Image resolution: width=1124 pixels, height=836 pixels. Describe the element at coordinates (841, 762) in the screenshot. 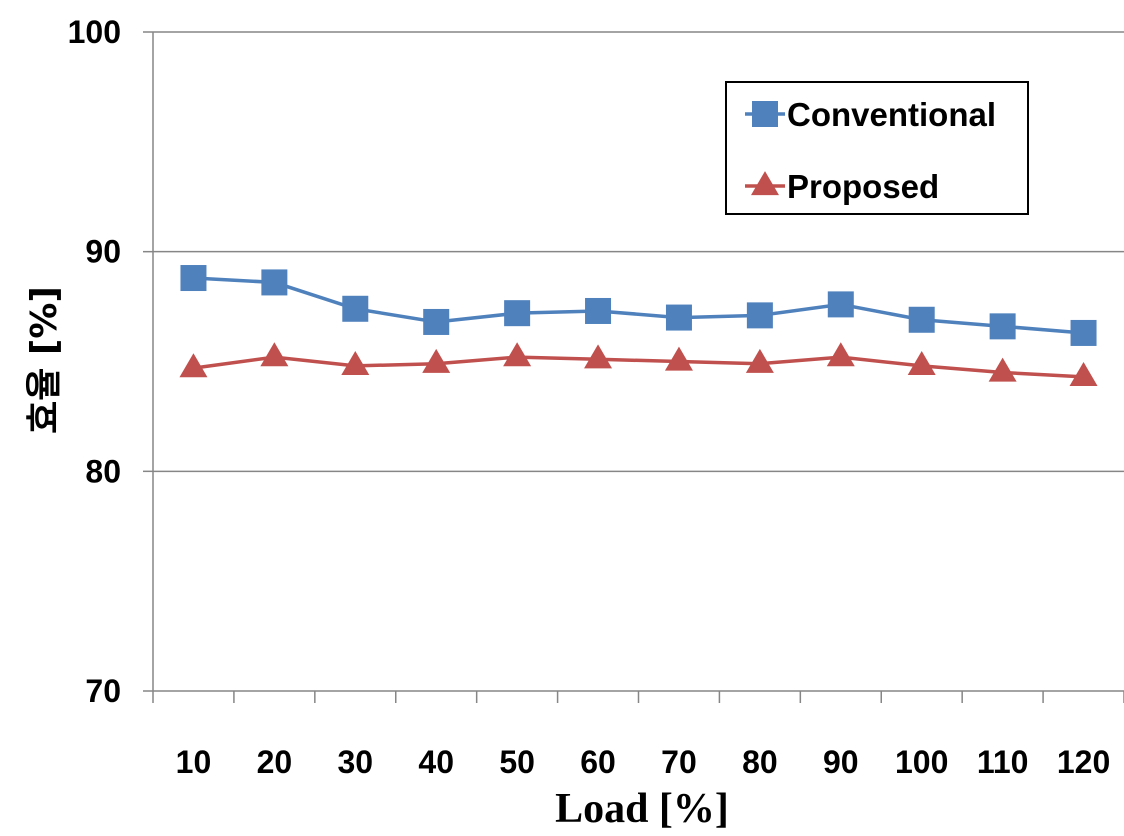

I see `x-tick-label-90: 90` at that location.